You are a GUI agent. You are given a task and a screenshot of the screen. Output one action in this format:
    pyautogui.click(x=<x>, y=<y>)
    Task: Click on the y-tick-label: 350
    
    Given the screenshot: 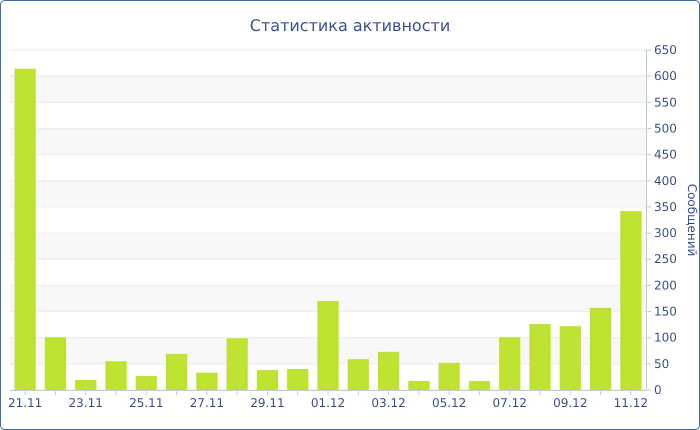 What is the action you would take?
    pyautogui.click(x=665, y=207)
    